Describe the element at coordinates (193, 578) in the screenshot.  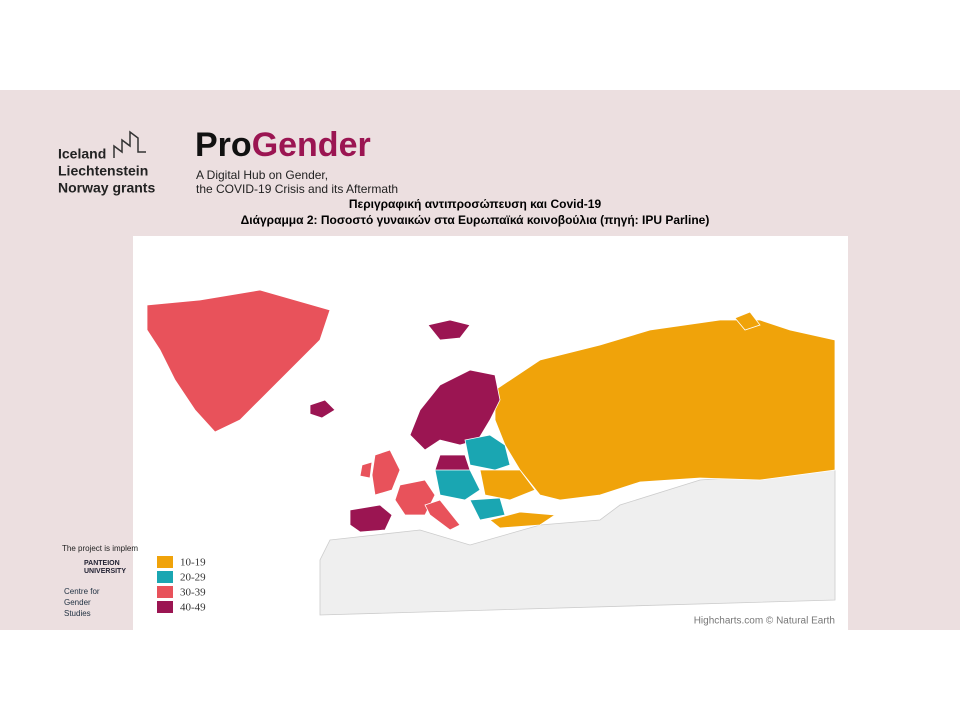
I see `legend-label: 20-29` at that location.